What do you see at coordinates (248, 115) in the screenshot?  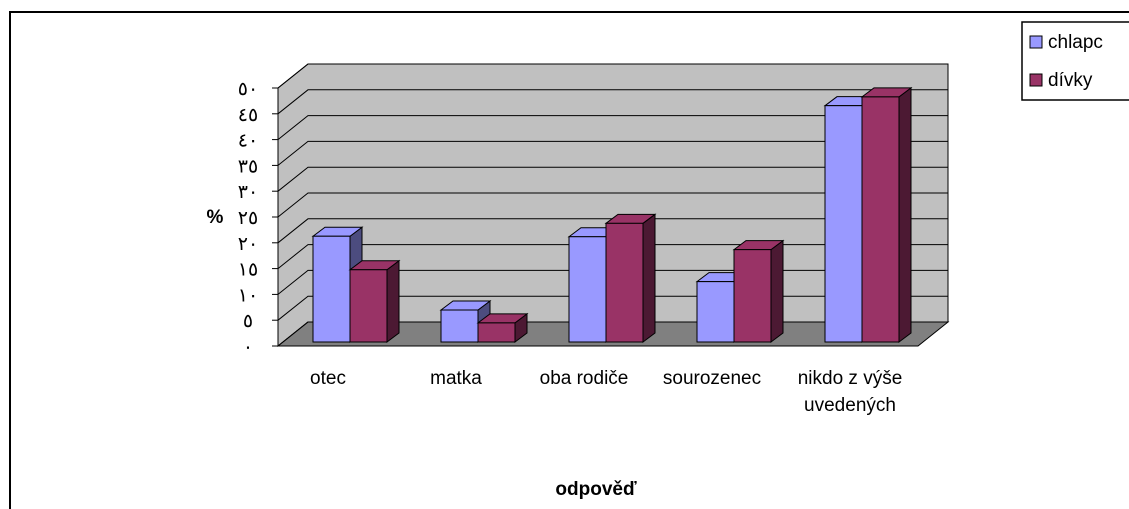 I see `y-tick-label: ٤٥` at bounding box center [248, 115].